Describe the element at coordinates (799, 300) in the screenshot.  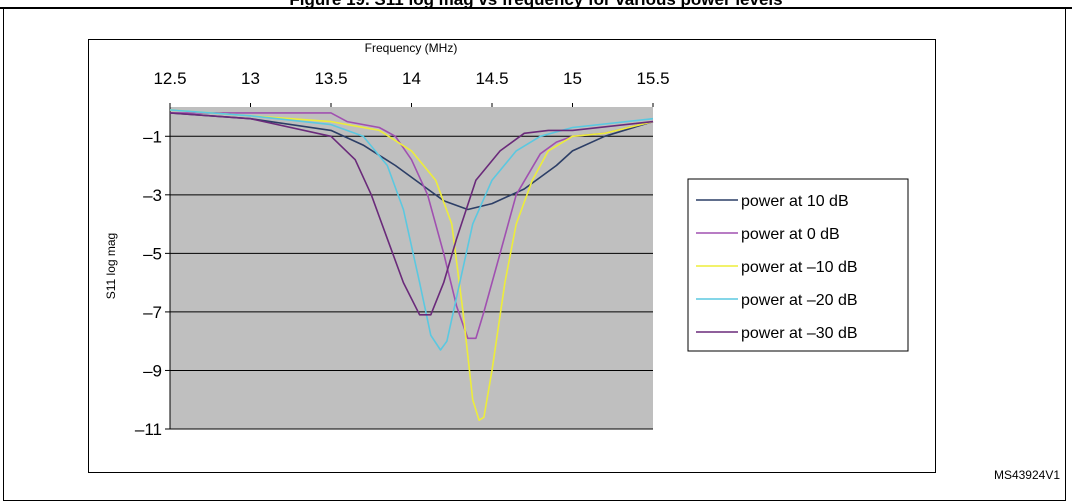
I see `legend-label: power at –20 dB` at that location.